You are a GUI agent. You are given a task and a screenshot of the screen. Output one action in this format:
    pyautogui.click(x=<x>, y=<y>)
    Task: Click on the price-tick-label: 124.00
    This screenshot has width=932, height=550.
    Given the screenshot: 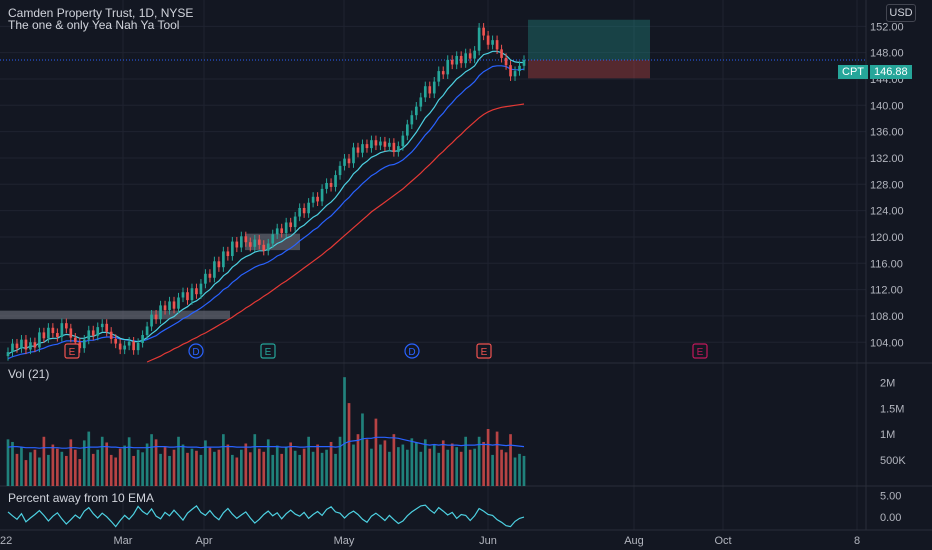 What is the action you would take?
    pyautogui.click(x=887, y=212)
    